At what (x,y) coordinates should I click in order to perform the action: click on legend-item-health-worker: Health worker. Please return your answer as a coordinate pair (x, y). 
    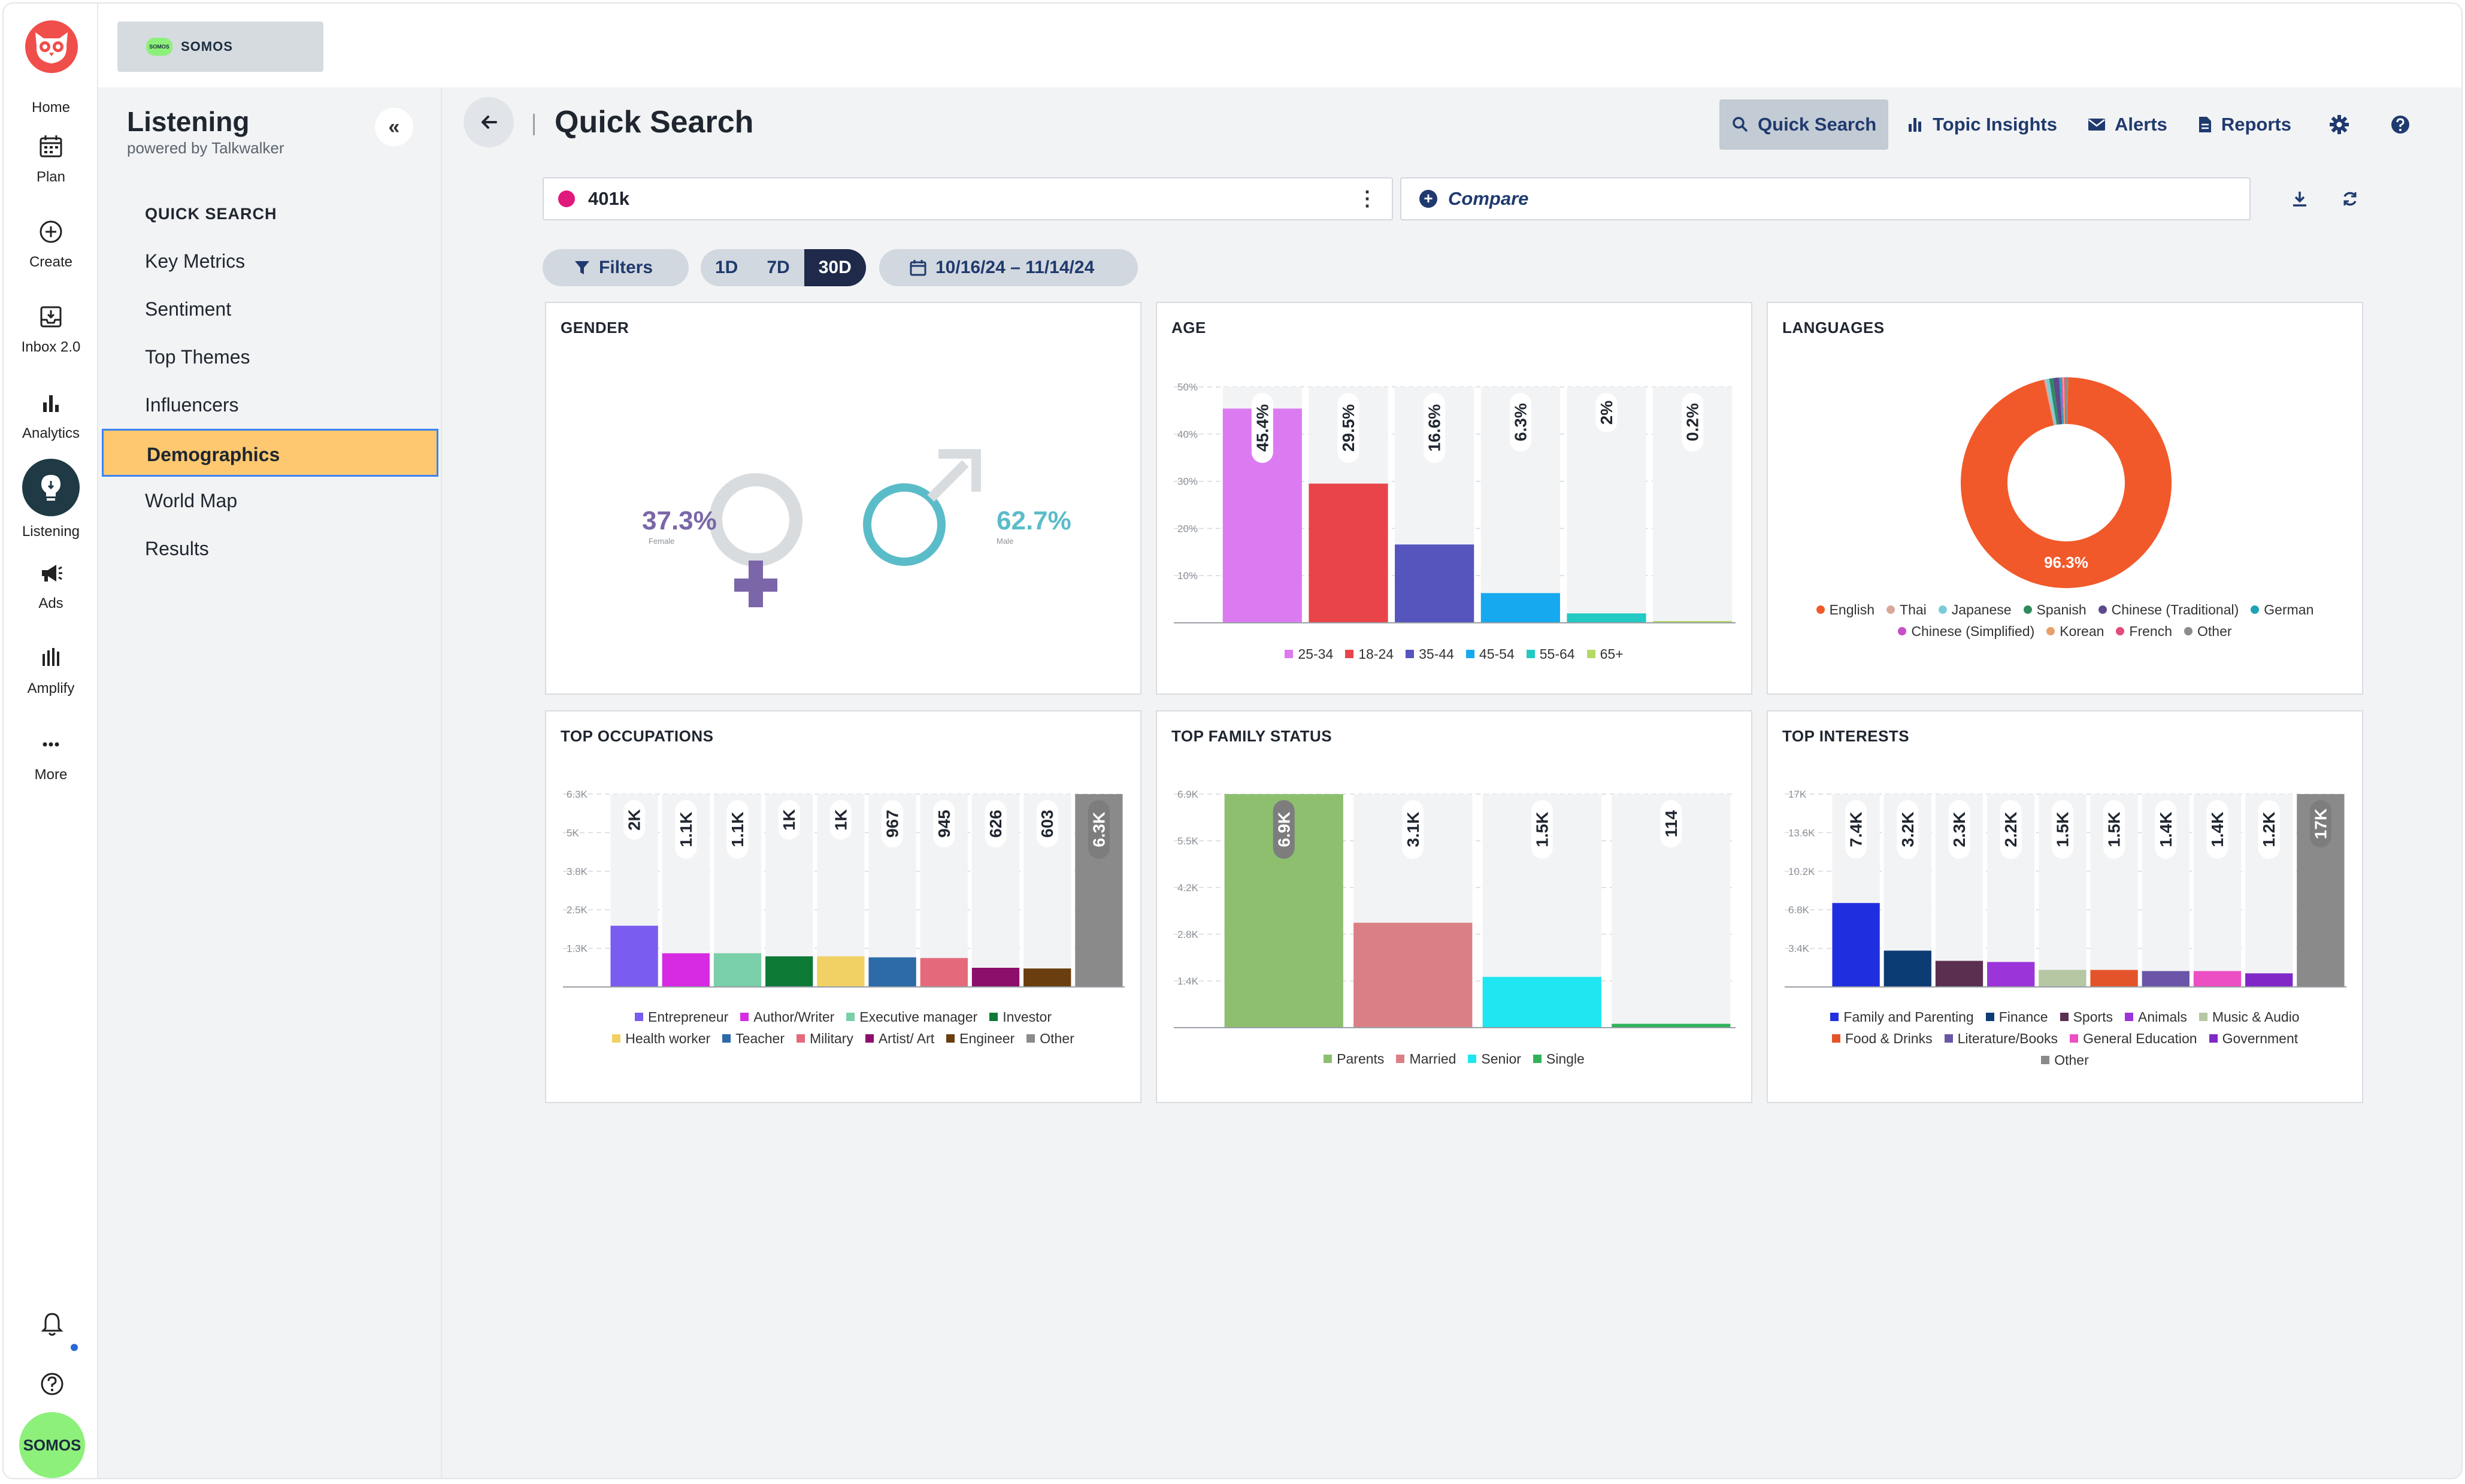
    Looking at the image, I should click on (661, 1038).